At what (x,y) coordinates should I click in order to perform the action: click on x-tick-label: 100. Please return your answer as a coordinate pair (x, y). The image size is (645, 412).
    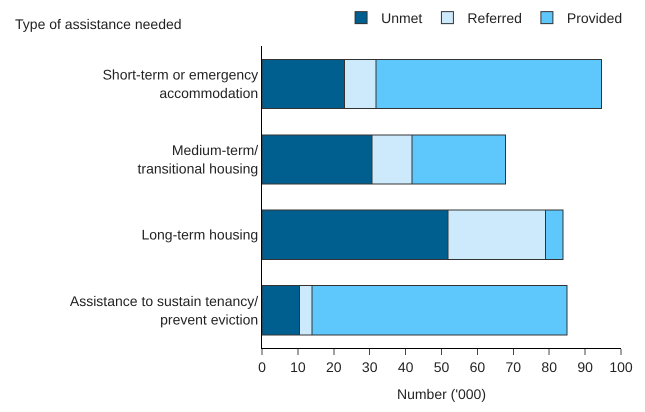
    Looking at the image, I should click on (621, 366).